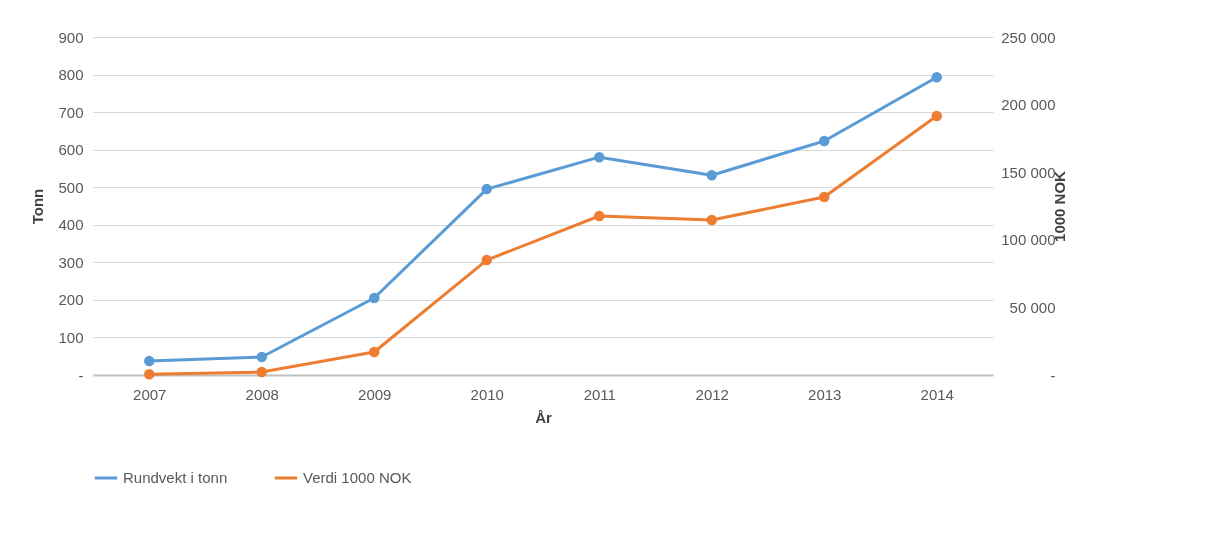 Image resolution: width=1223 pixels, height=533 pixels. I want to click on y-tick-label: 800, so click(71, 75).